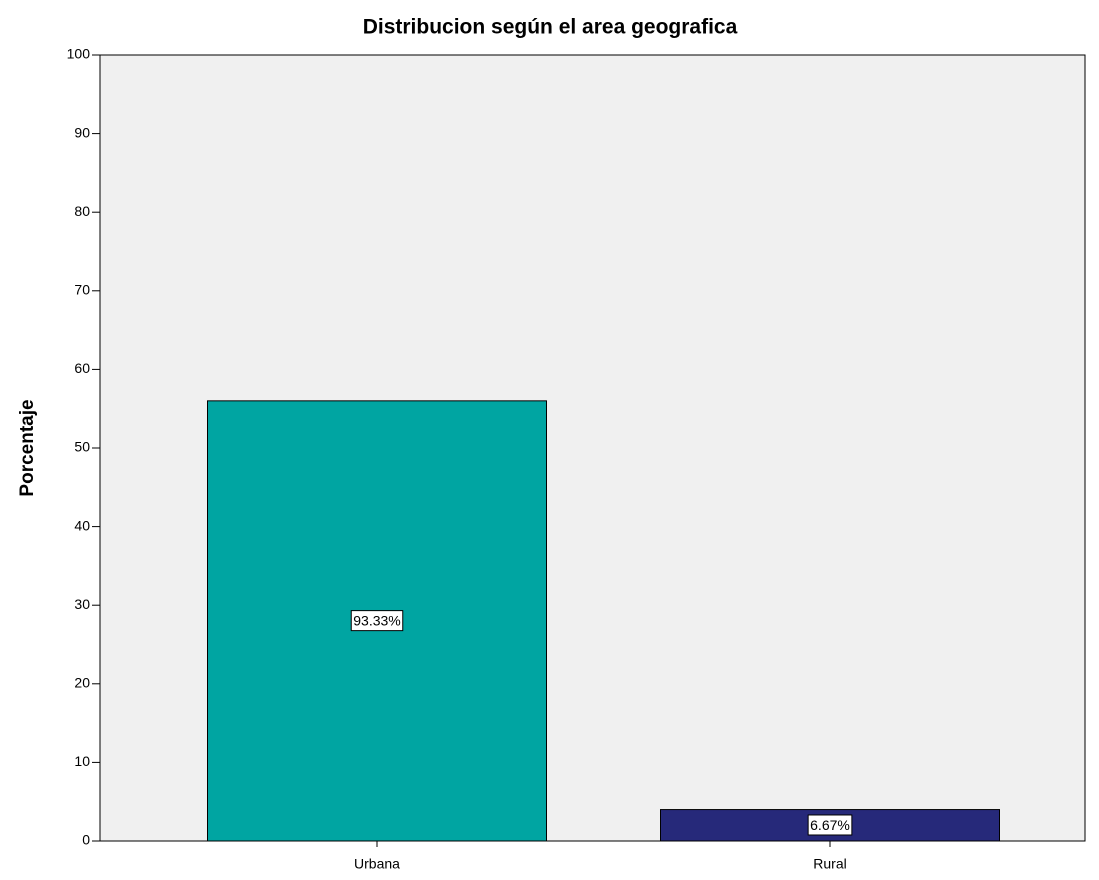 The image size is (1099, 880). I want to click on y-tick-label: 50, so click(82, 447).